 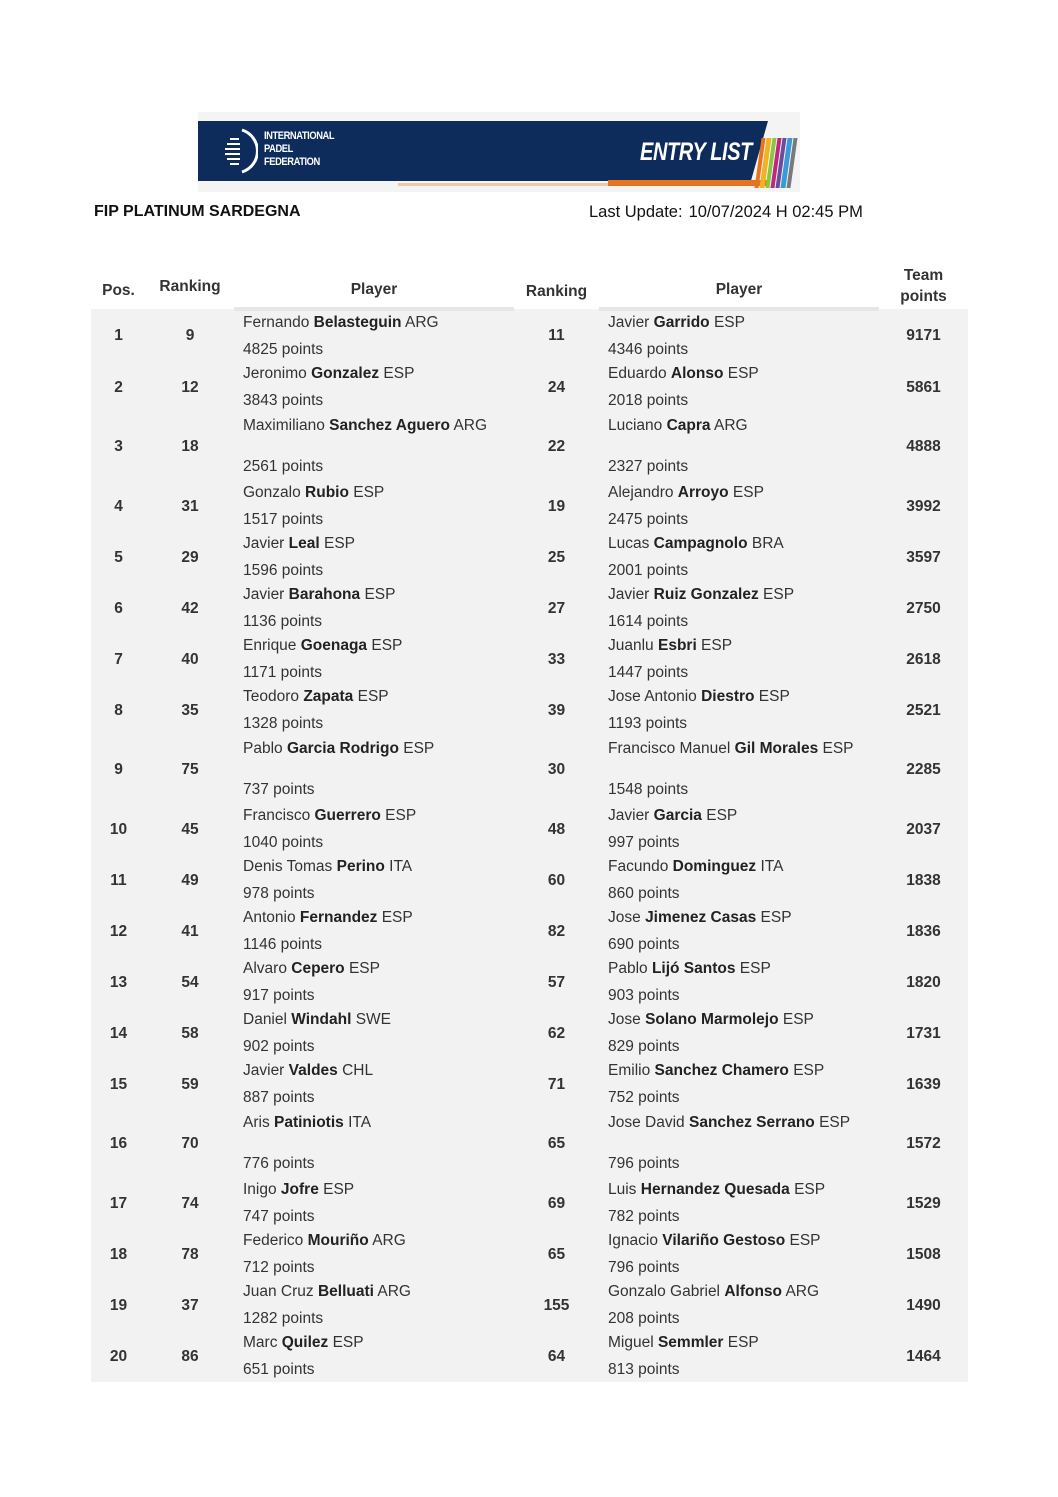 What do you see at coordinates (279, 789) in the screenshot?
I see `player-points: 737 points` at bounding box center [279, 789].